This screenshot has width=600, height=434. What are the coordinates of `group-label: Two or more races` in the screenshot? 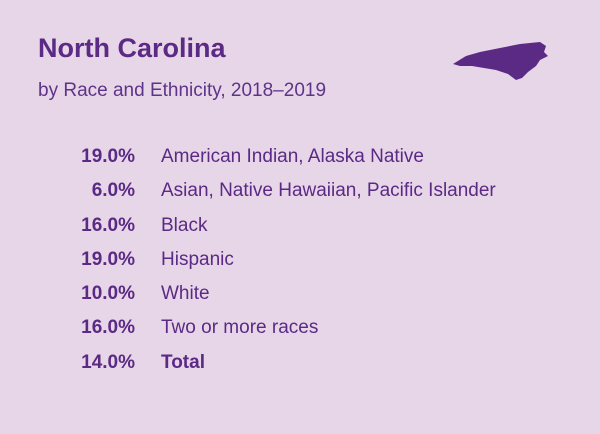 It's located at (240, 328).